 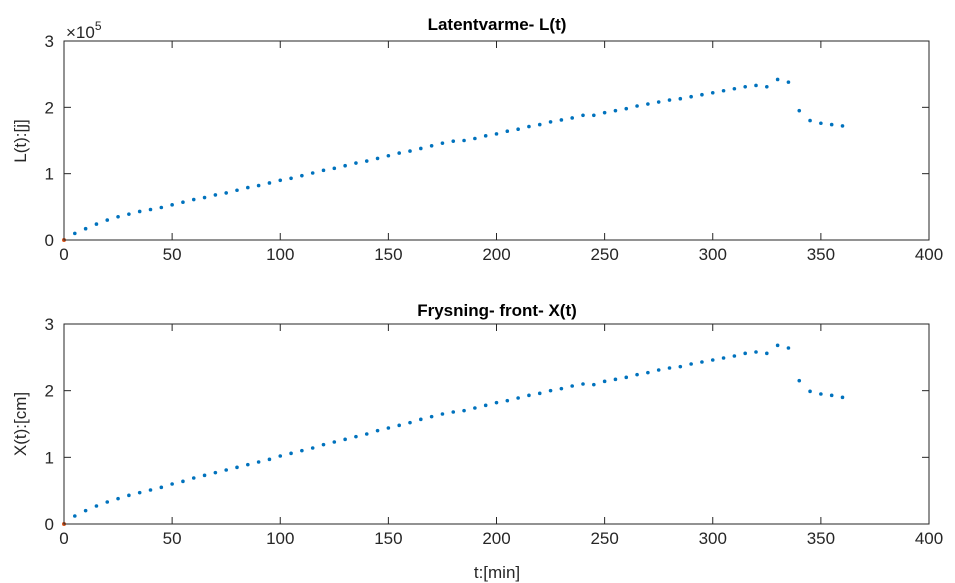 I want to click on latent-heat-x-tick-label: 350, so click(x=821, y=254).